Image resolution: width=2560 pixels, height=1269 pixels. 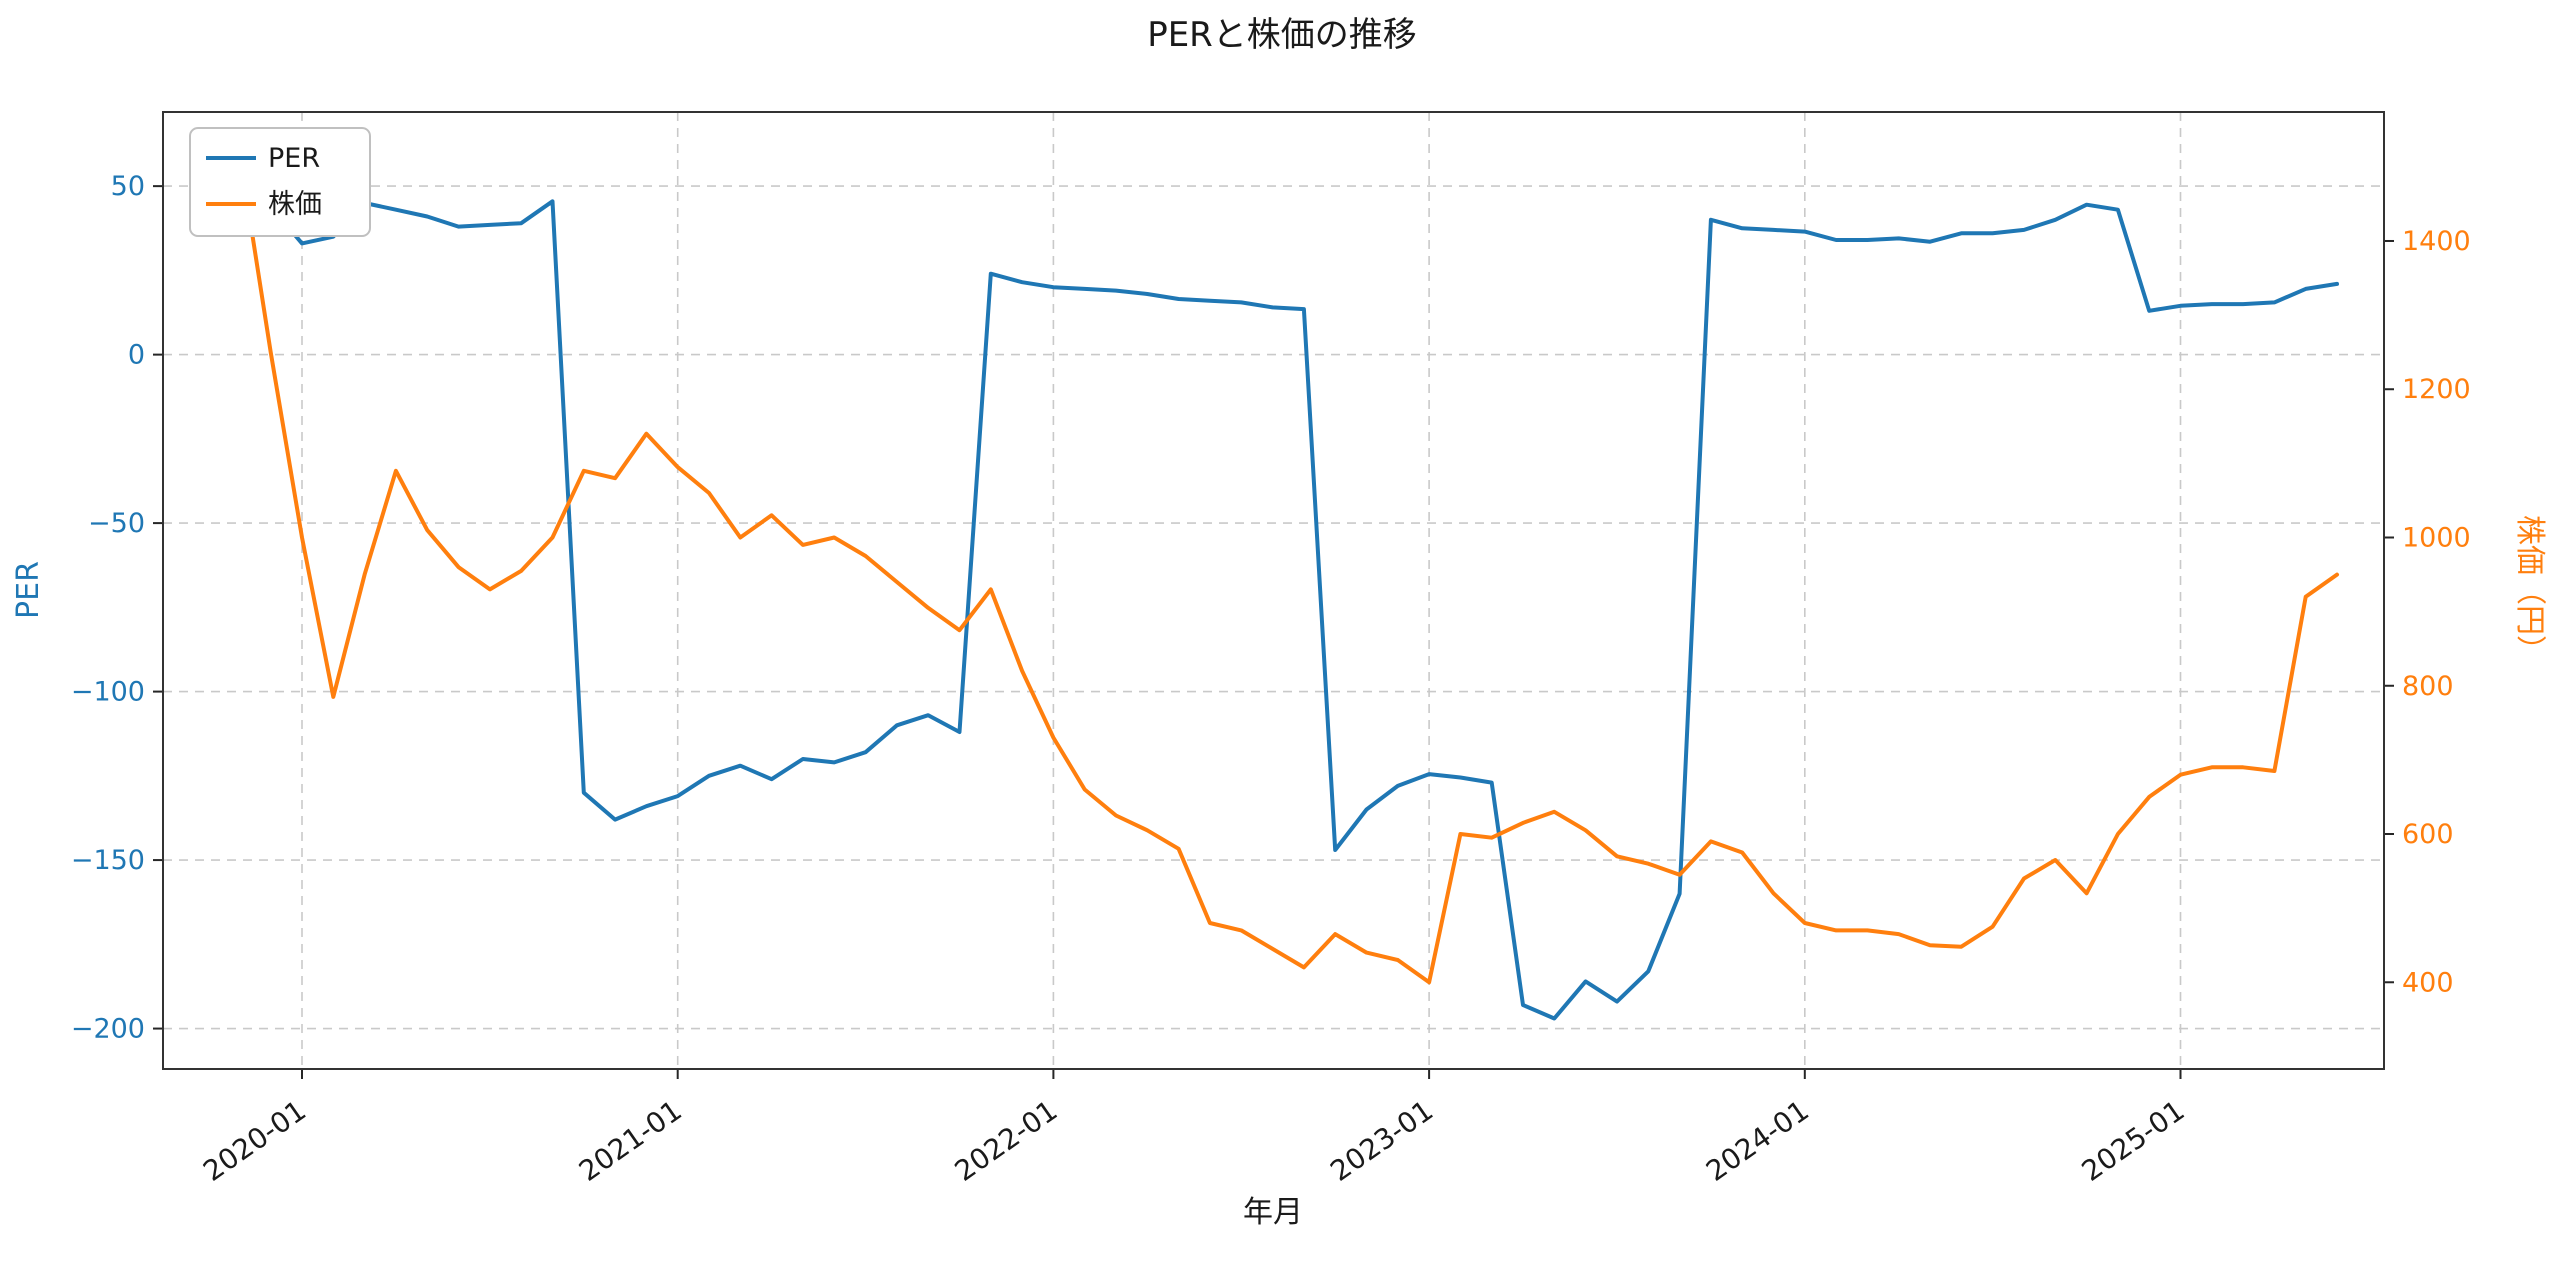 I want to click on y-tick-label-right: 800, so click(x=2428, y=686).